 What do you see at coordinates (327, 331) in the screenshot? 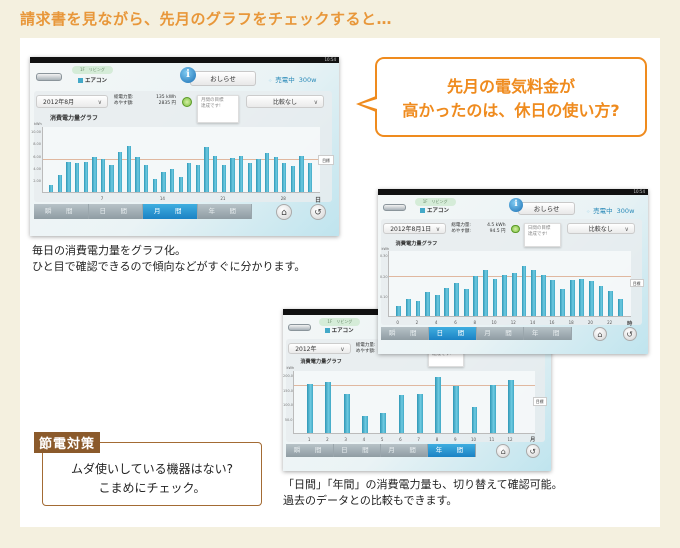
I see `device-color-swatch` at bounding box center [327, 331].